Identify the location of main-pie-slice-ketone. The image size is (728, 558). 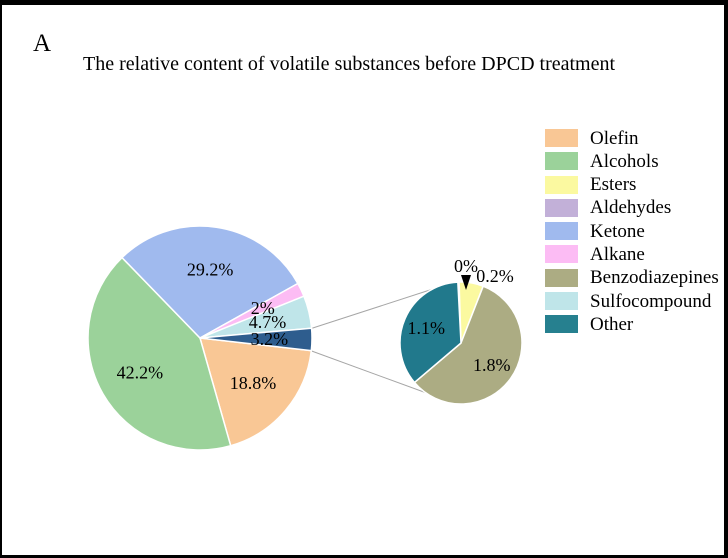
(210, 282).